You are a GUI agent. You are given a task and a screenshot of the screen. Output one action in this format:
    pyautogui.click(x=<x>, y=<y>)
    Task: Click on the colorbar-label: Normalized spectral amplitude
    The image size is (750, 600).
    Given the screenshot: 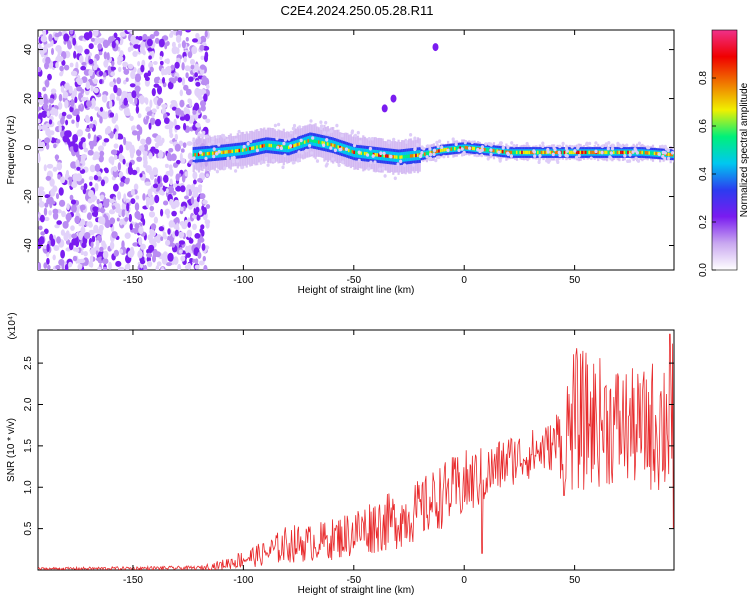 What is the action you would take?
    pyautogui.click(x=744, y=149)
    